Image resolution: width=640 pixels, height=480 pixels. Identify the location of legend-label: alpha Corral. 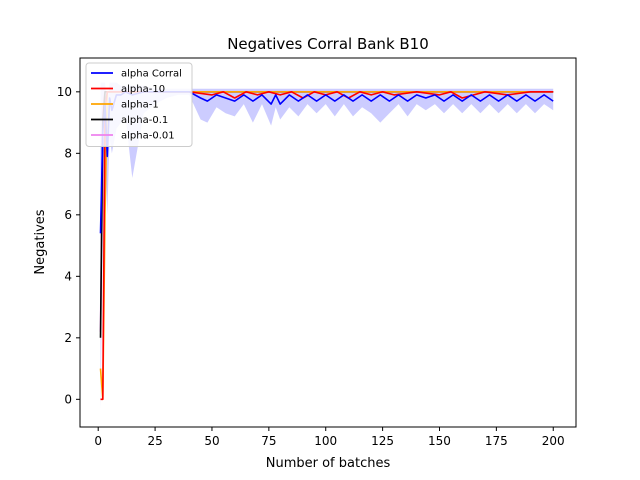
(151, 74).